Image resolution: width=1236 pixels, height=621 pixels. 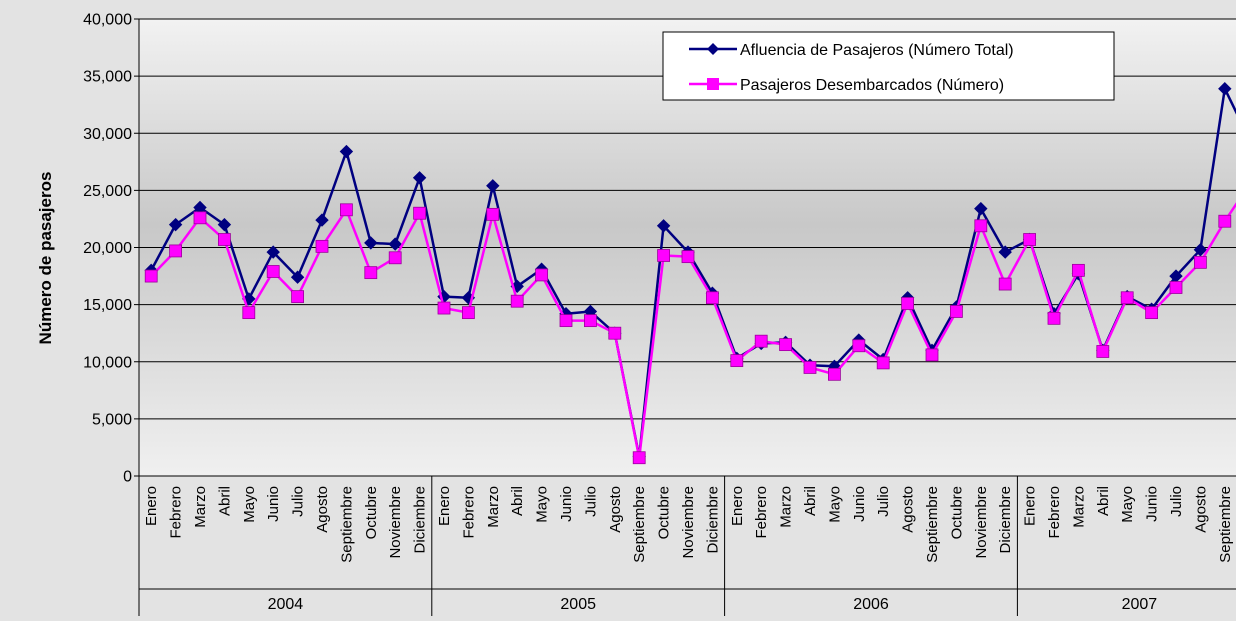 What do you see at coordinates (107, 134) in the screenshot?
I see `y-tick-label: 30,000` at bounding box center [107, 134].